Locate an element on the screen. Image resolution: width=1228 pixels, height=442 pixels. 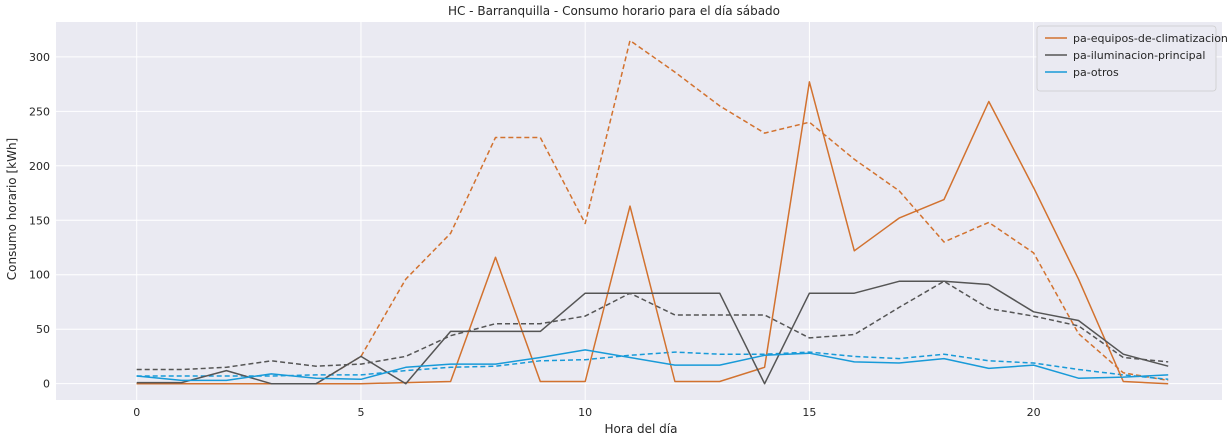
y-axis-label: Consumo horario [kWh] is located at coordinates (12, 209).